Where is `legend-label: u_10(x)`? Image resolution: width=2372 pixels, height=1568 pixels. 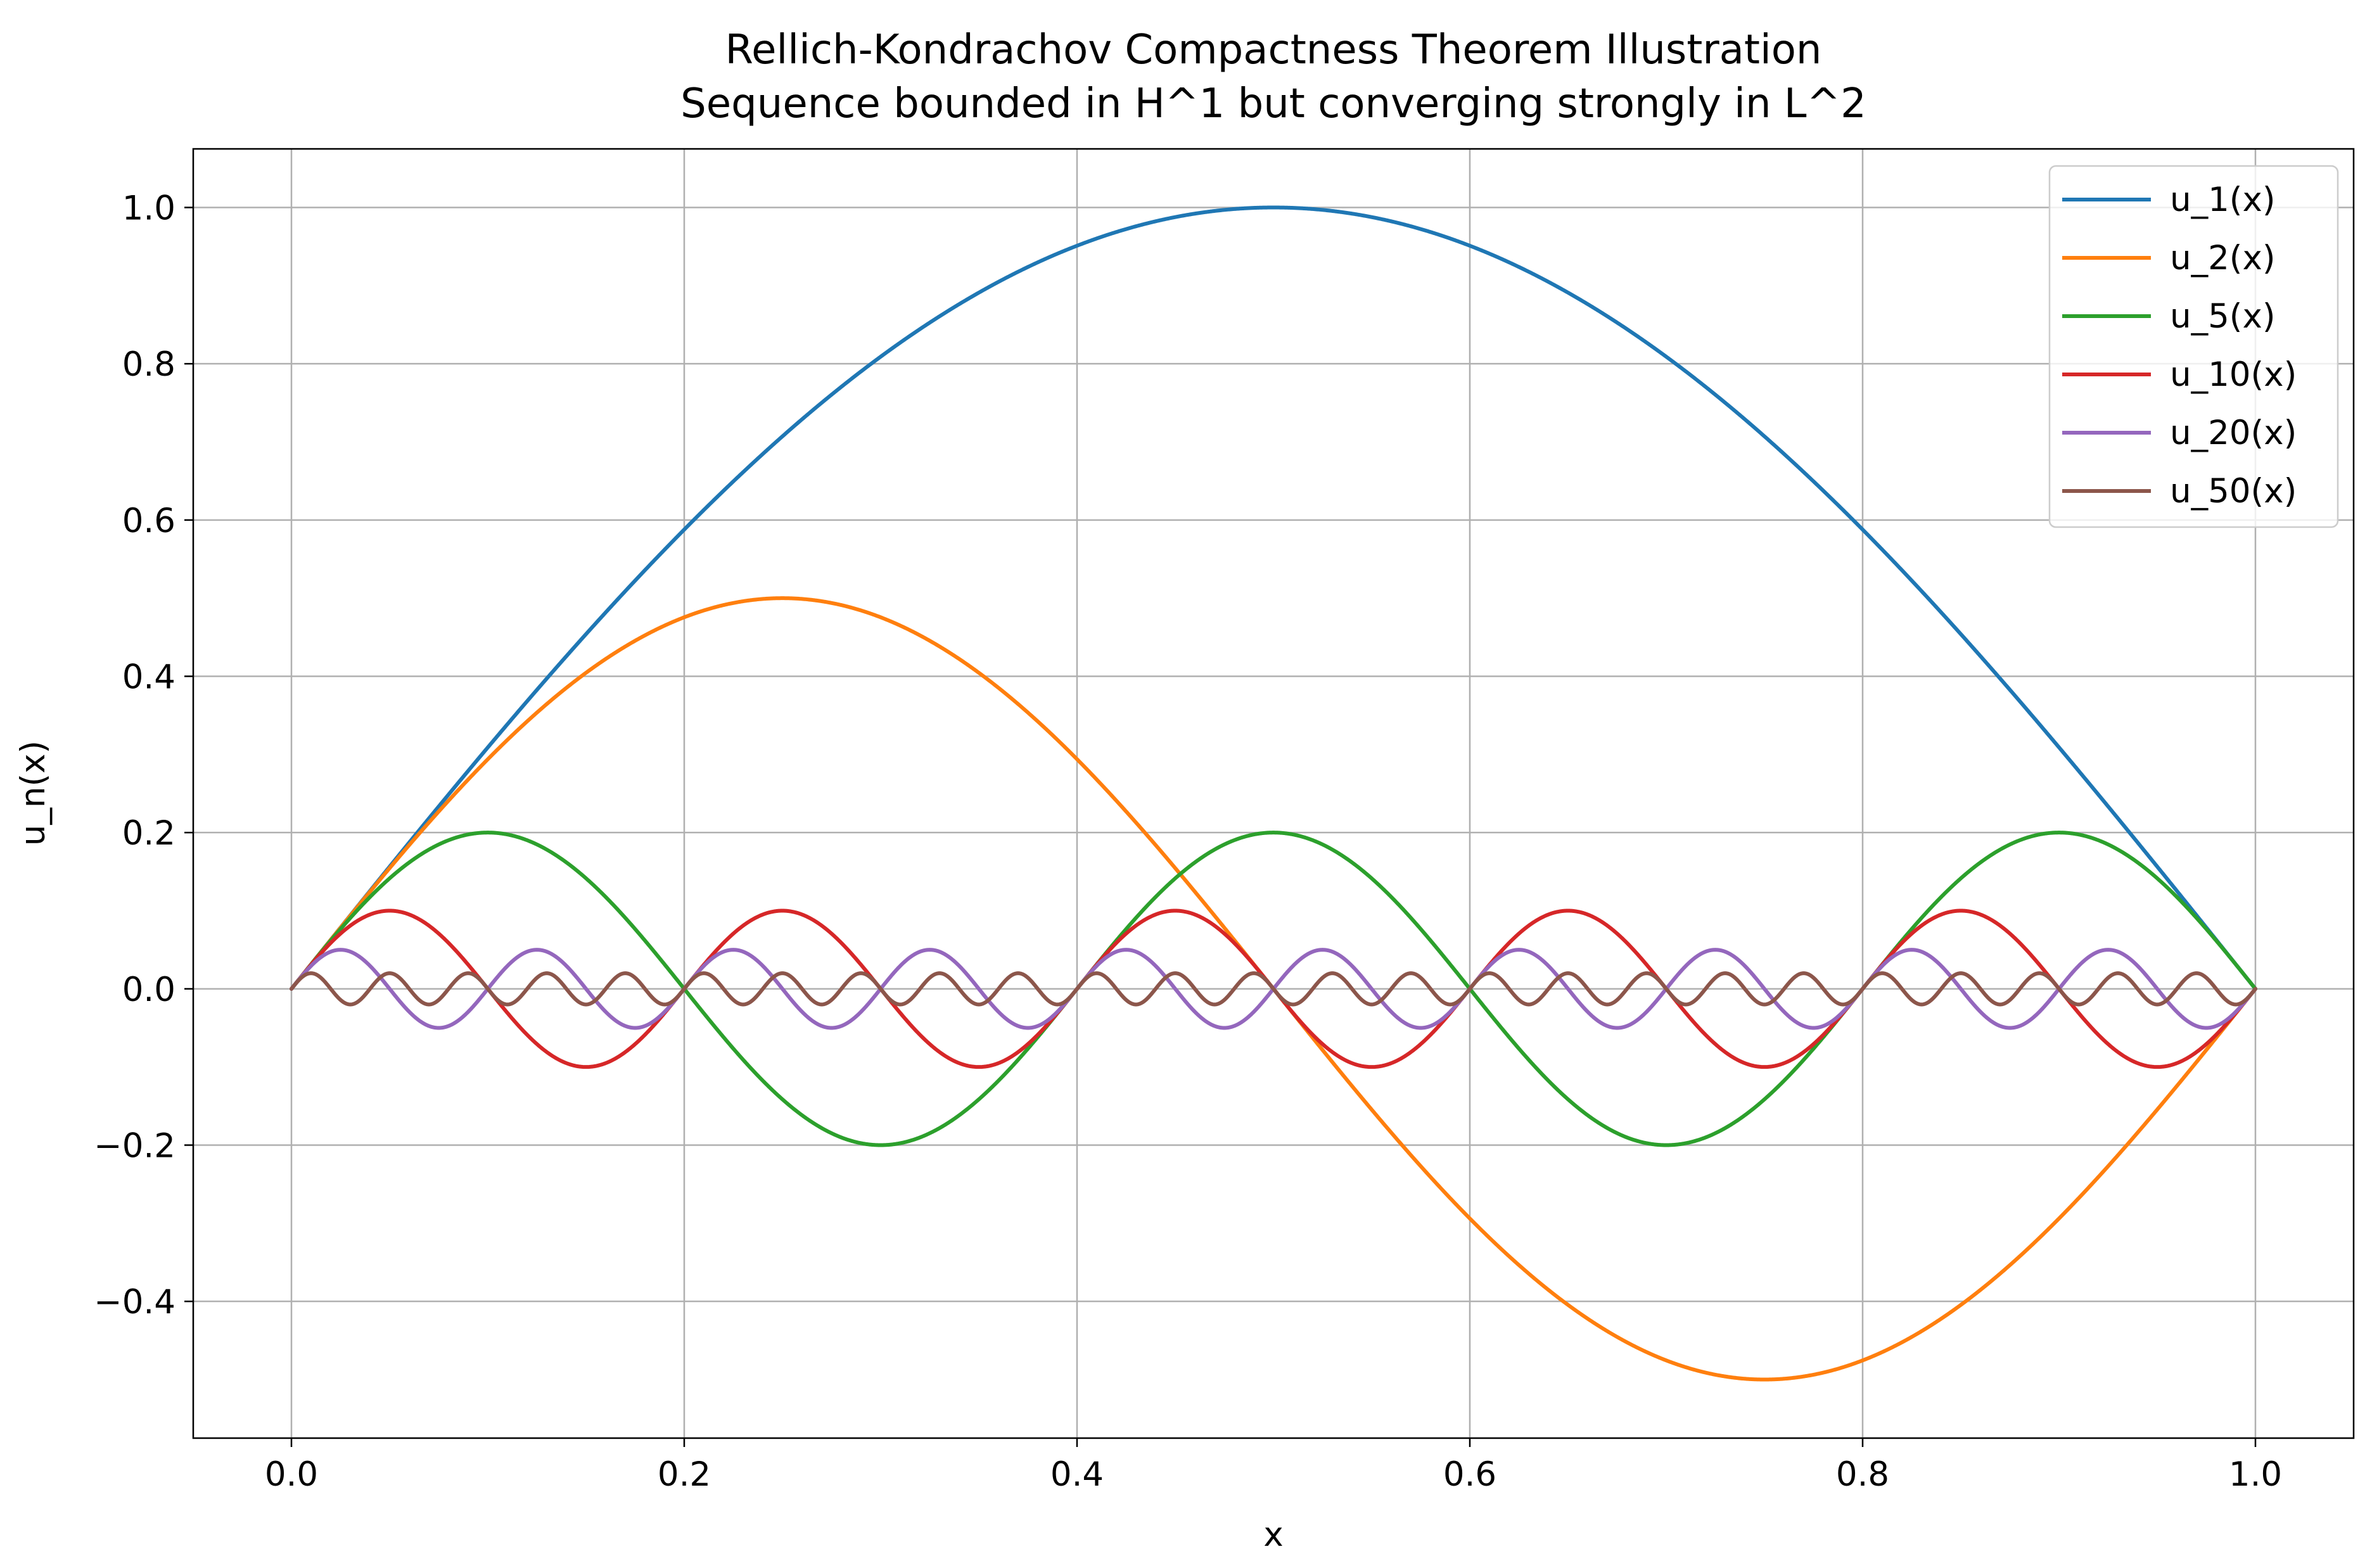 legend-label: u_10(x) is located at coordinates (2233, 374).